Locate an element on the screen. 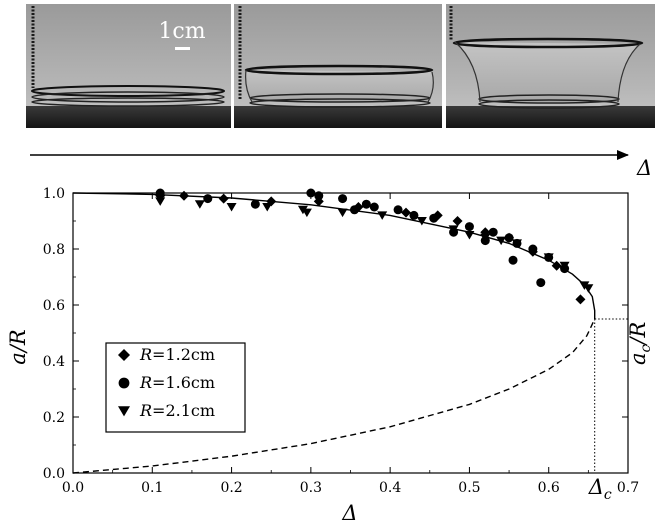 This screenshot has width=658, height=527. legend-label: R=1.2cm is located at coordinates (177, 354).